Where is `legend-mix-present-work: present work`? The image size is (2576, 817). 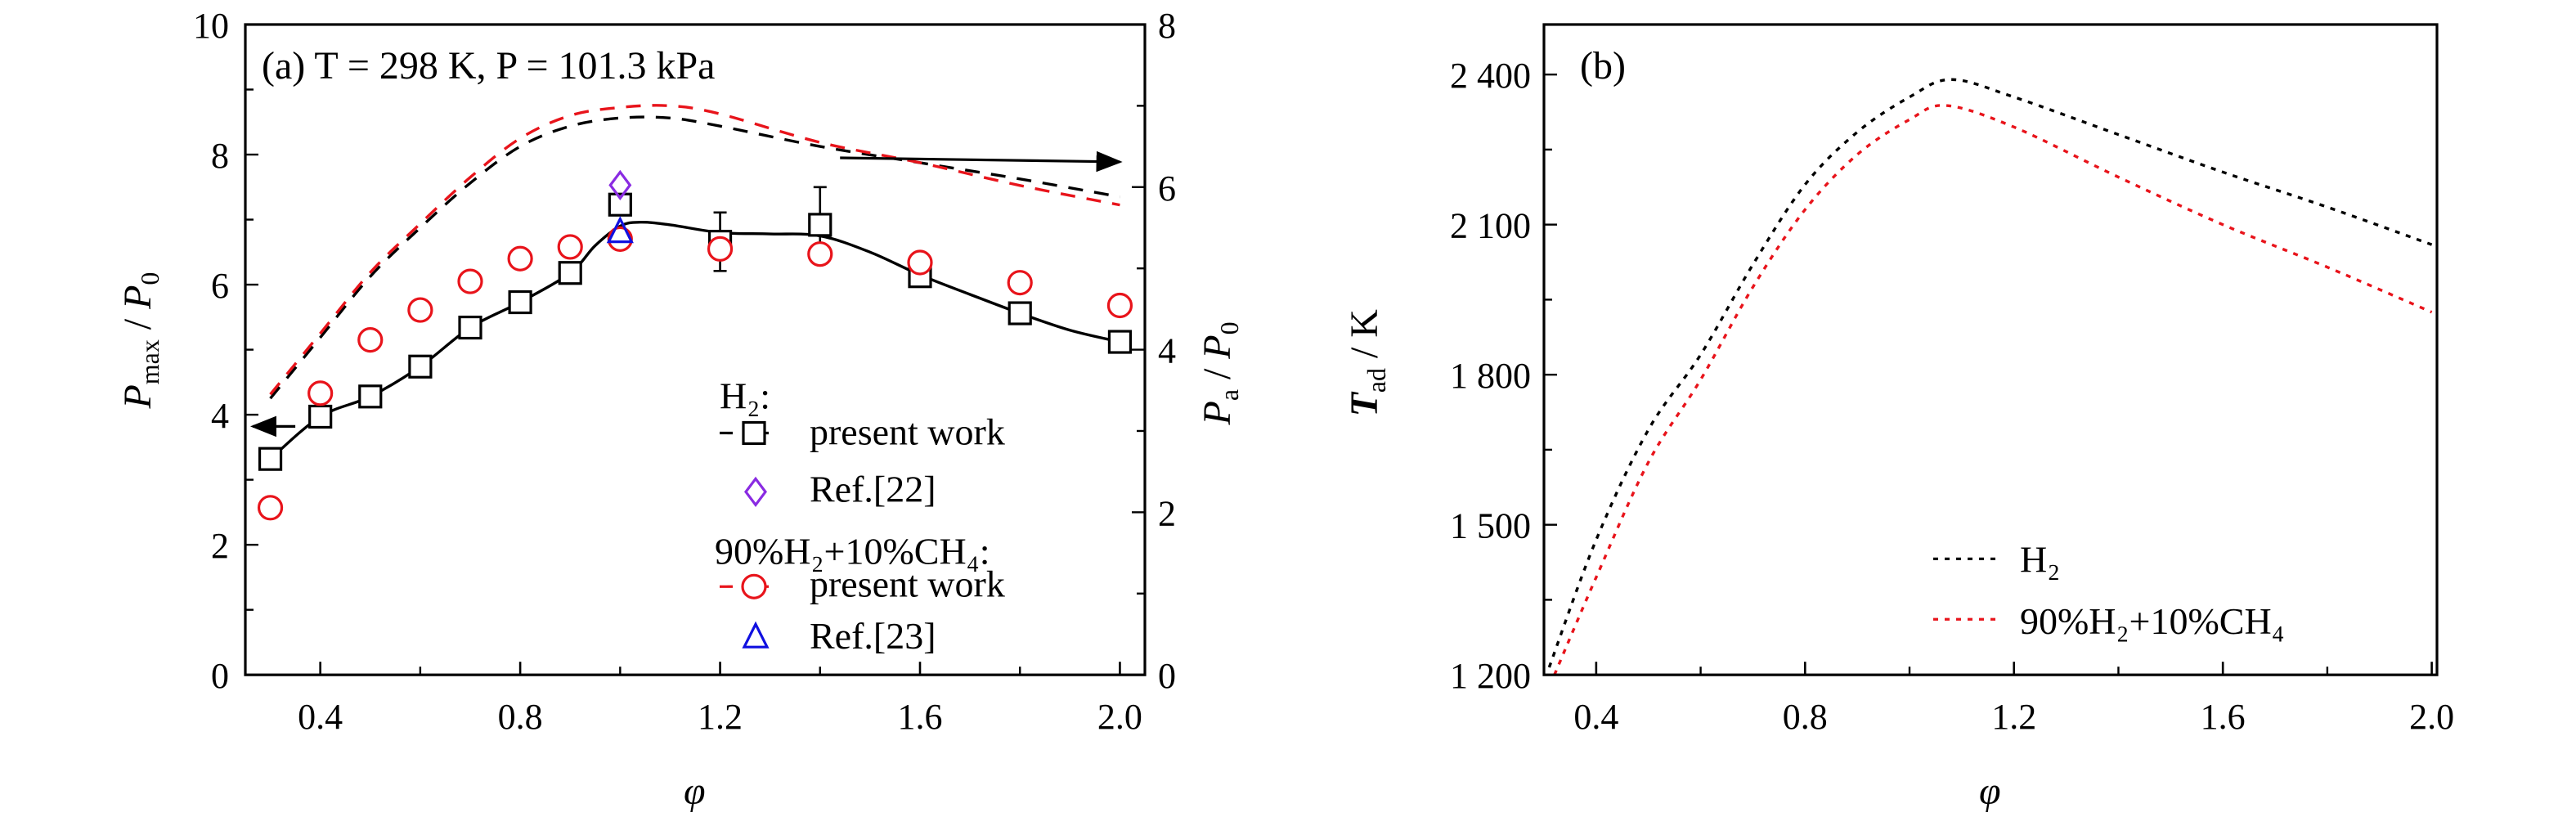 legend-mix-present-work: present work is located at coordinates (908, 583).